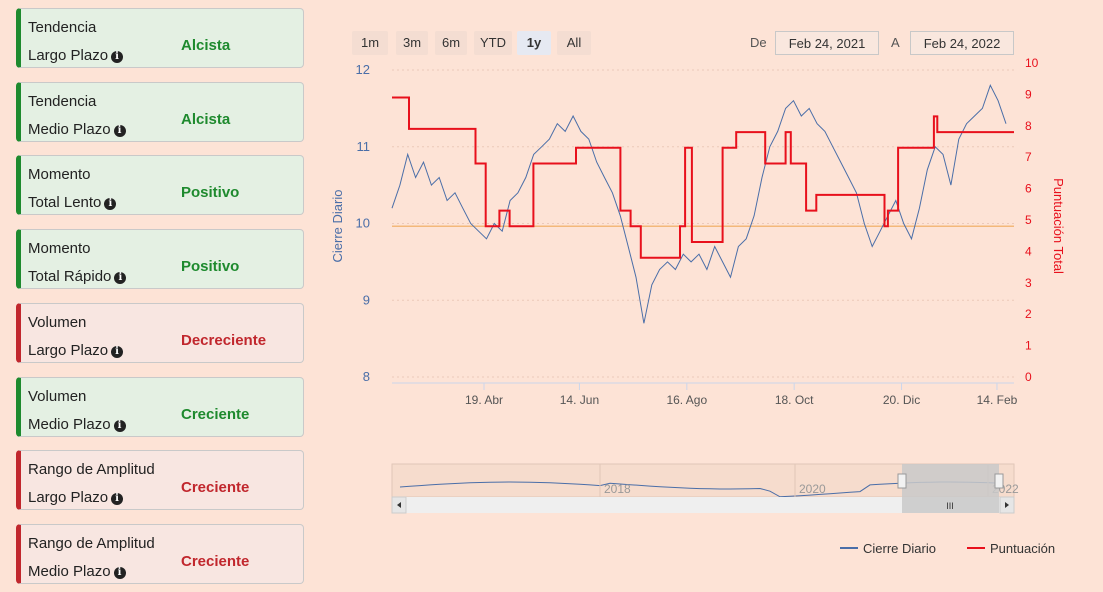  What do you see at coordinates (160, 111) in the screenshot?
I see `indicator-card: Tendencia Medio Plazo i Alcista` at bounding box center [160, 111].